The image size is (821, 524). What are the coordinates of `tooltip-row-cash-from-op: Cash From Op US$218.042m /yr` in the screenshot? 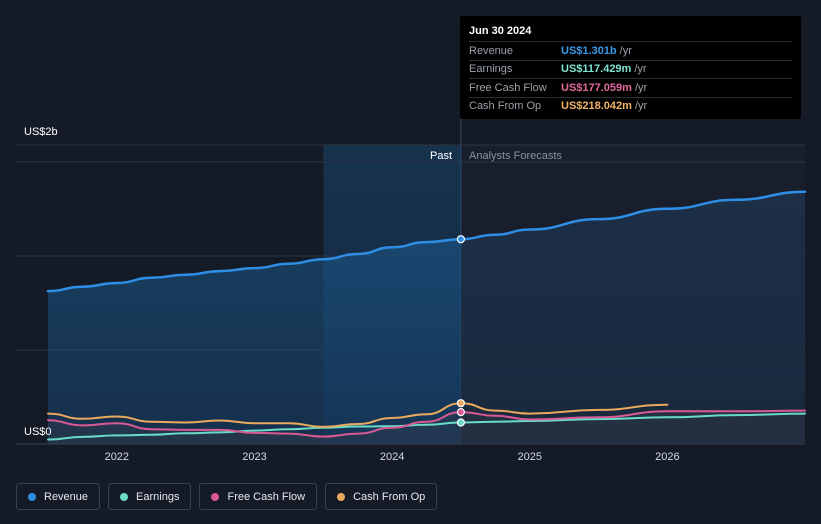 It's located at (630, 106).